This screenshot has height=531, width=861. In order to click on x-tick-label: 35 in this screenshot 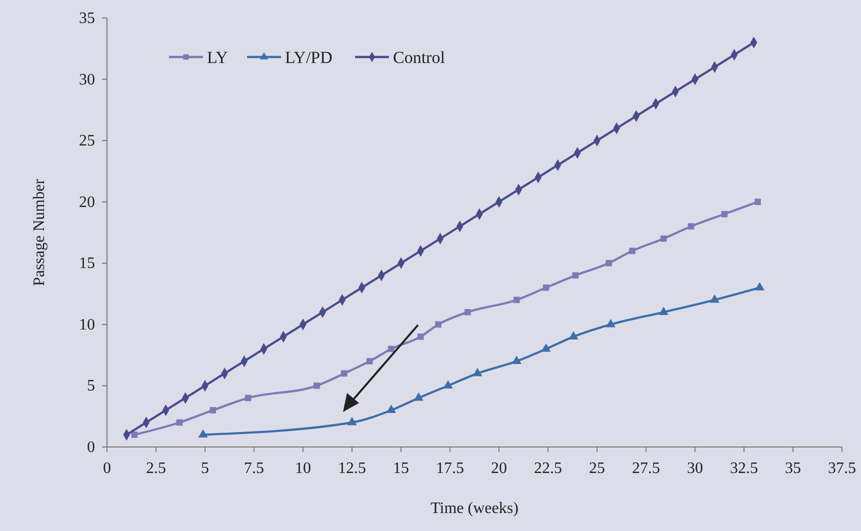, I will do `click(793, 468)`.